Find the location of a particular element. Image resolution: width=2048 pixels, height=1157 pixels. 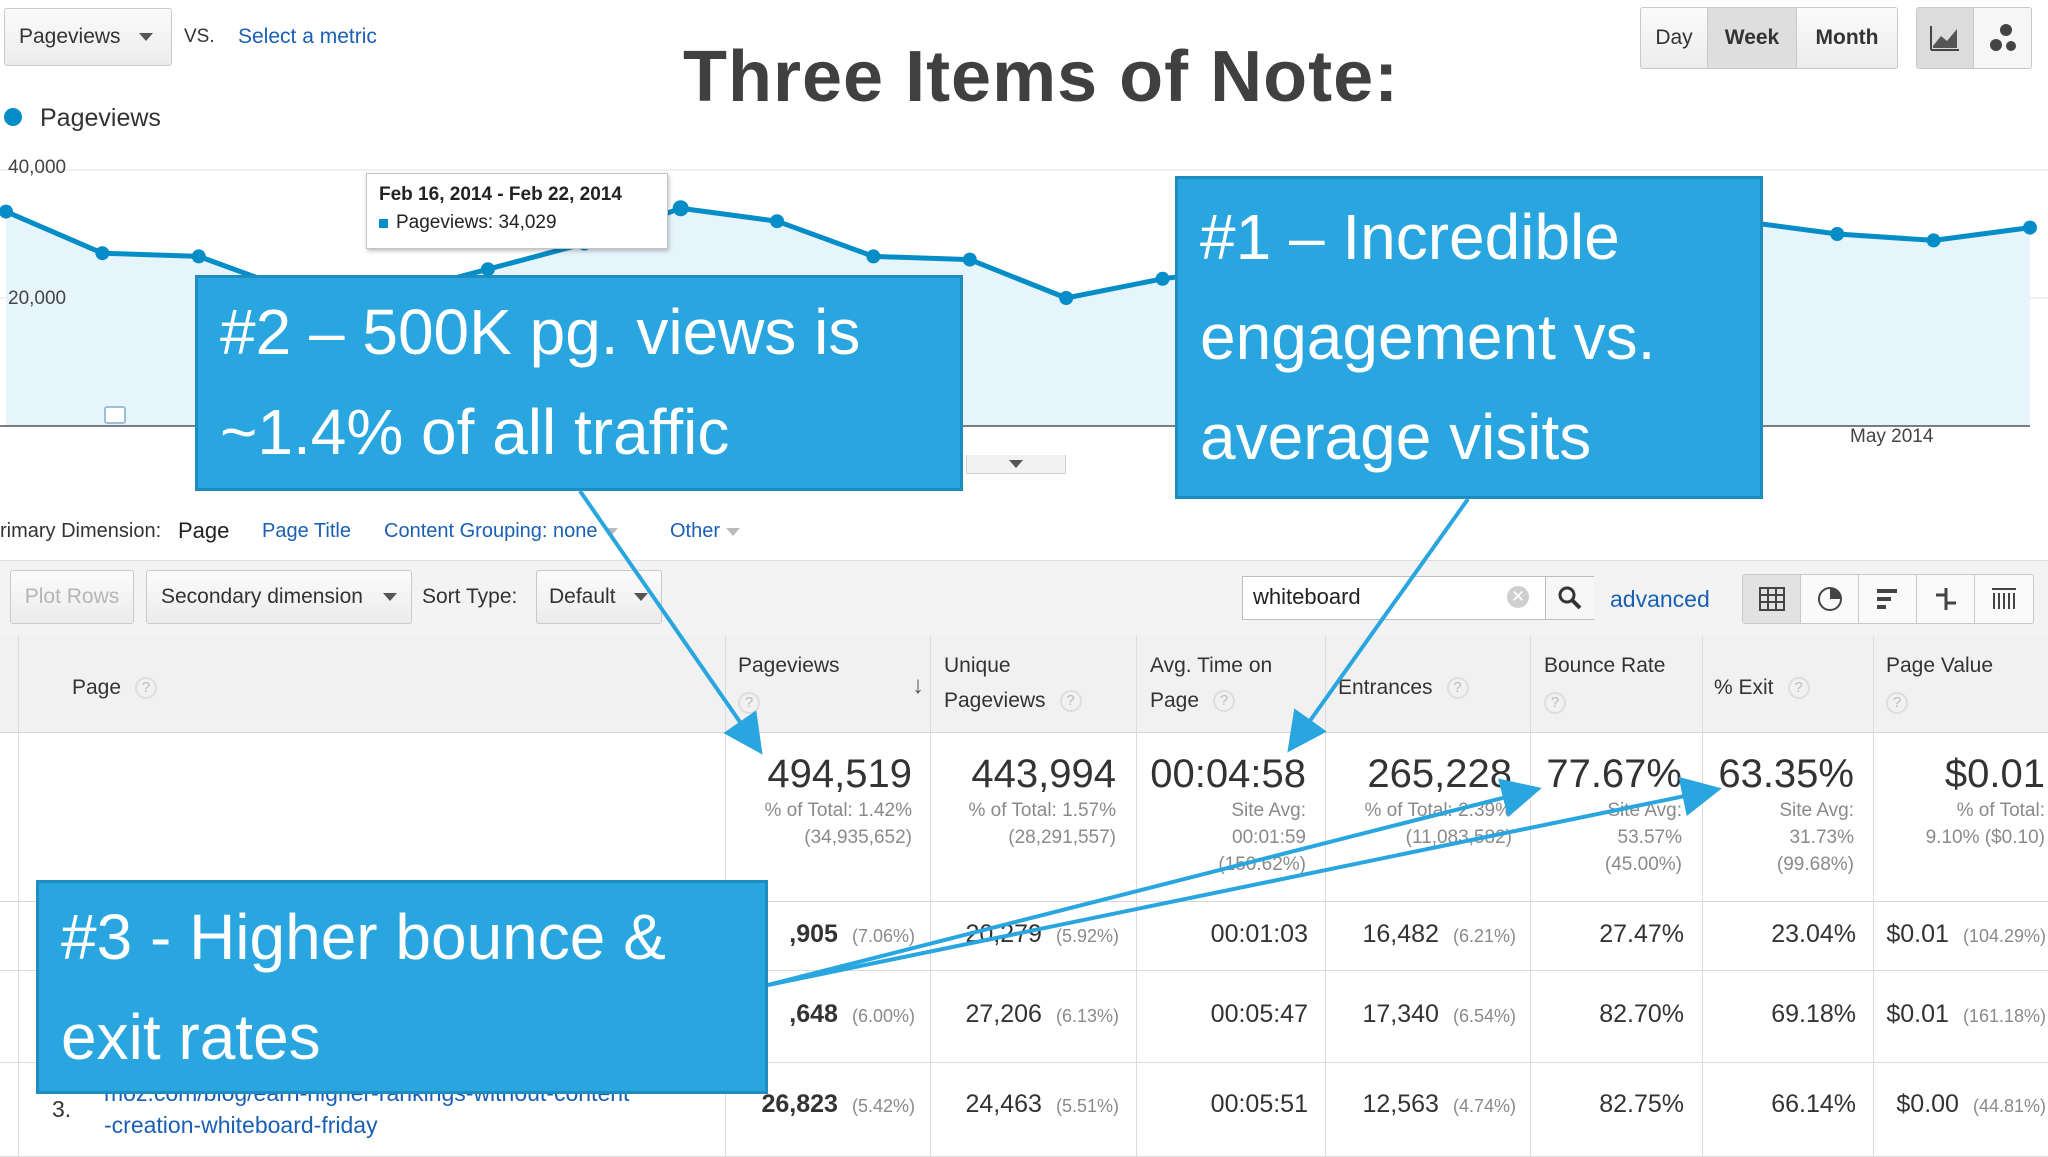

dimension-content-grouping-label: Content Grouping: none is located at coordinates (491, 531).